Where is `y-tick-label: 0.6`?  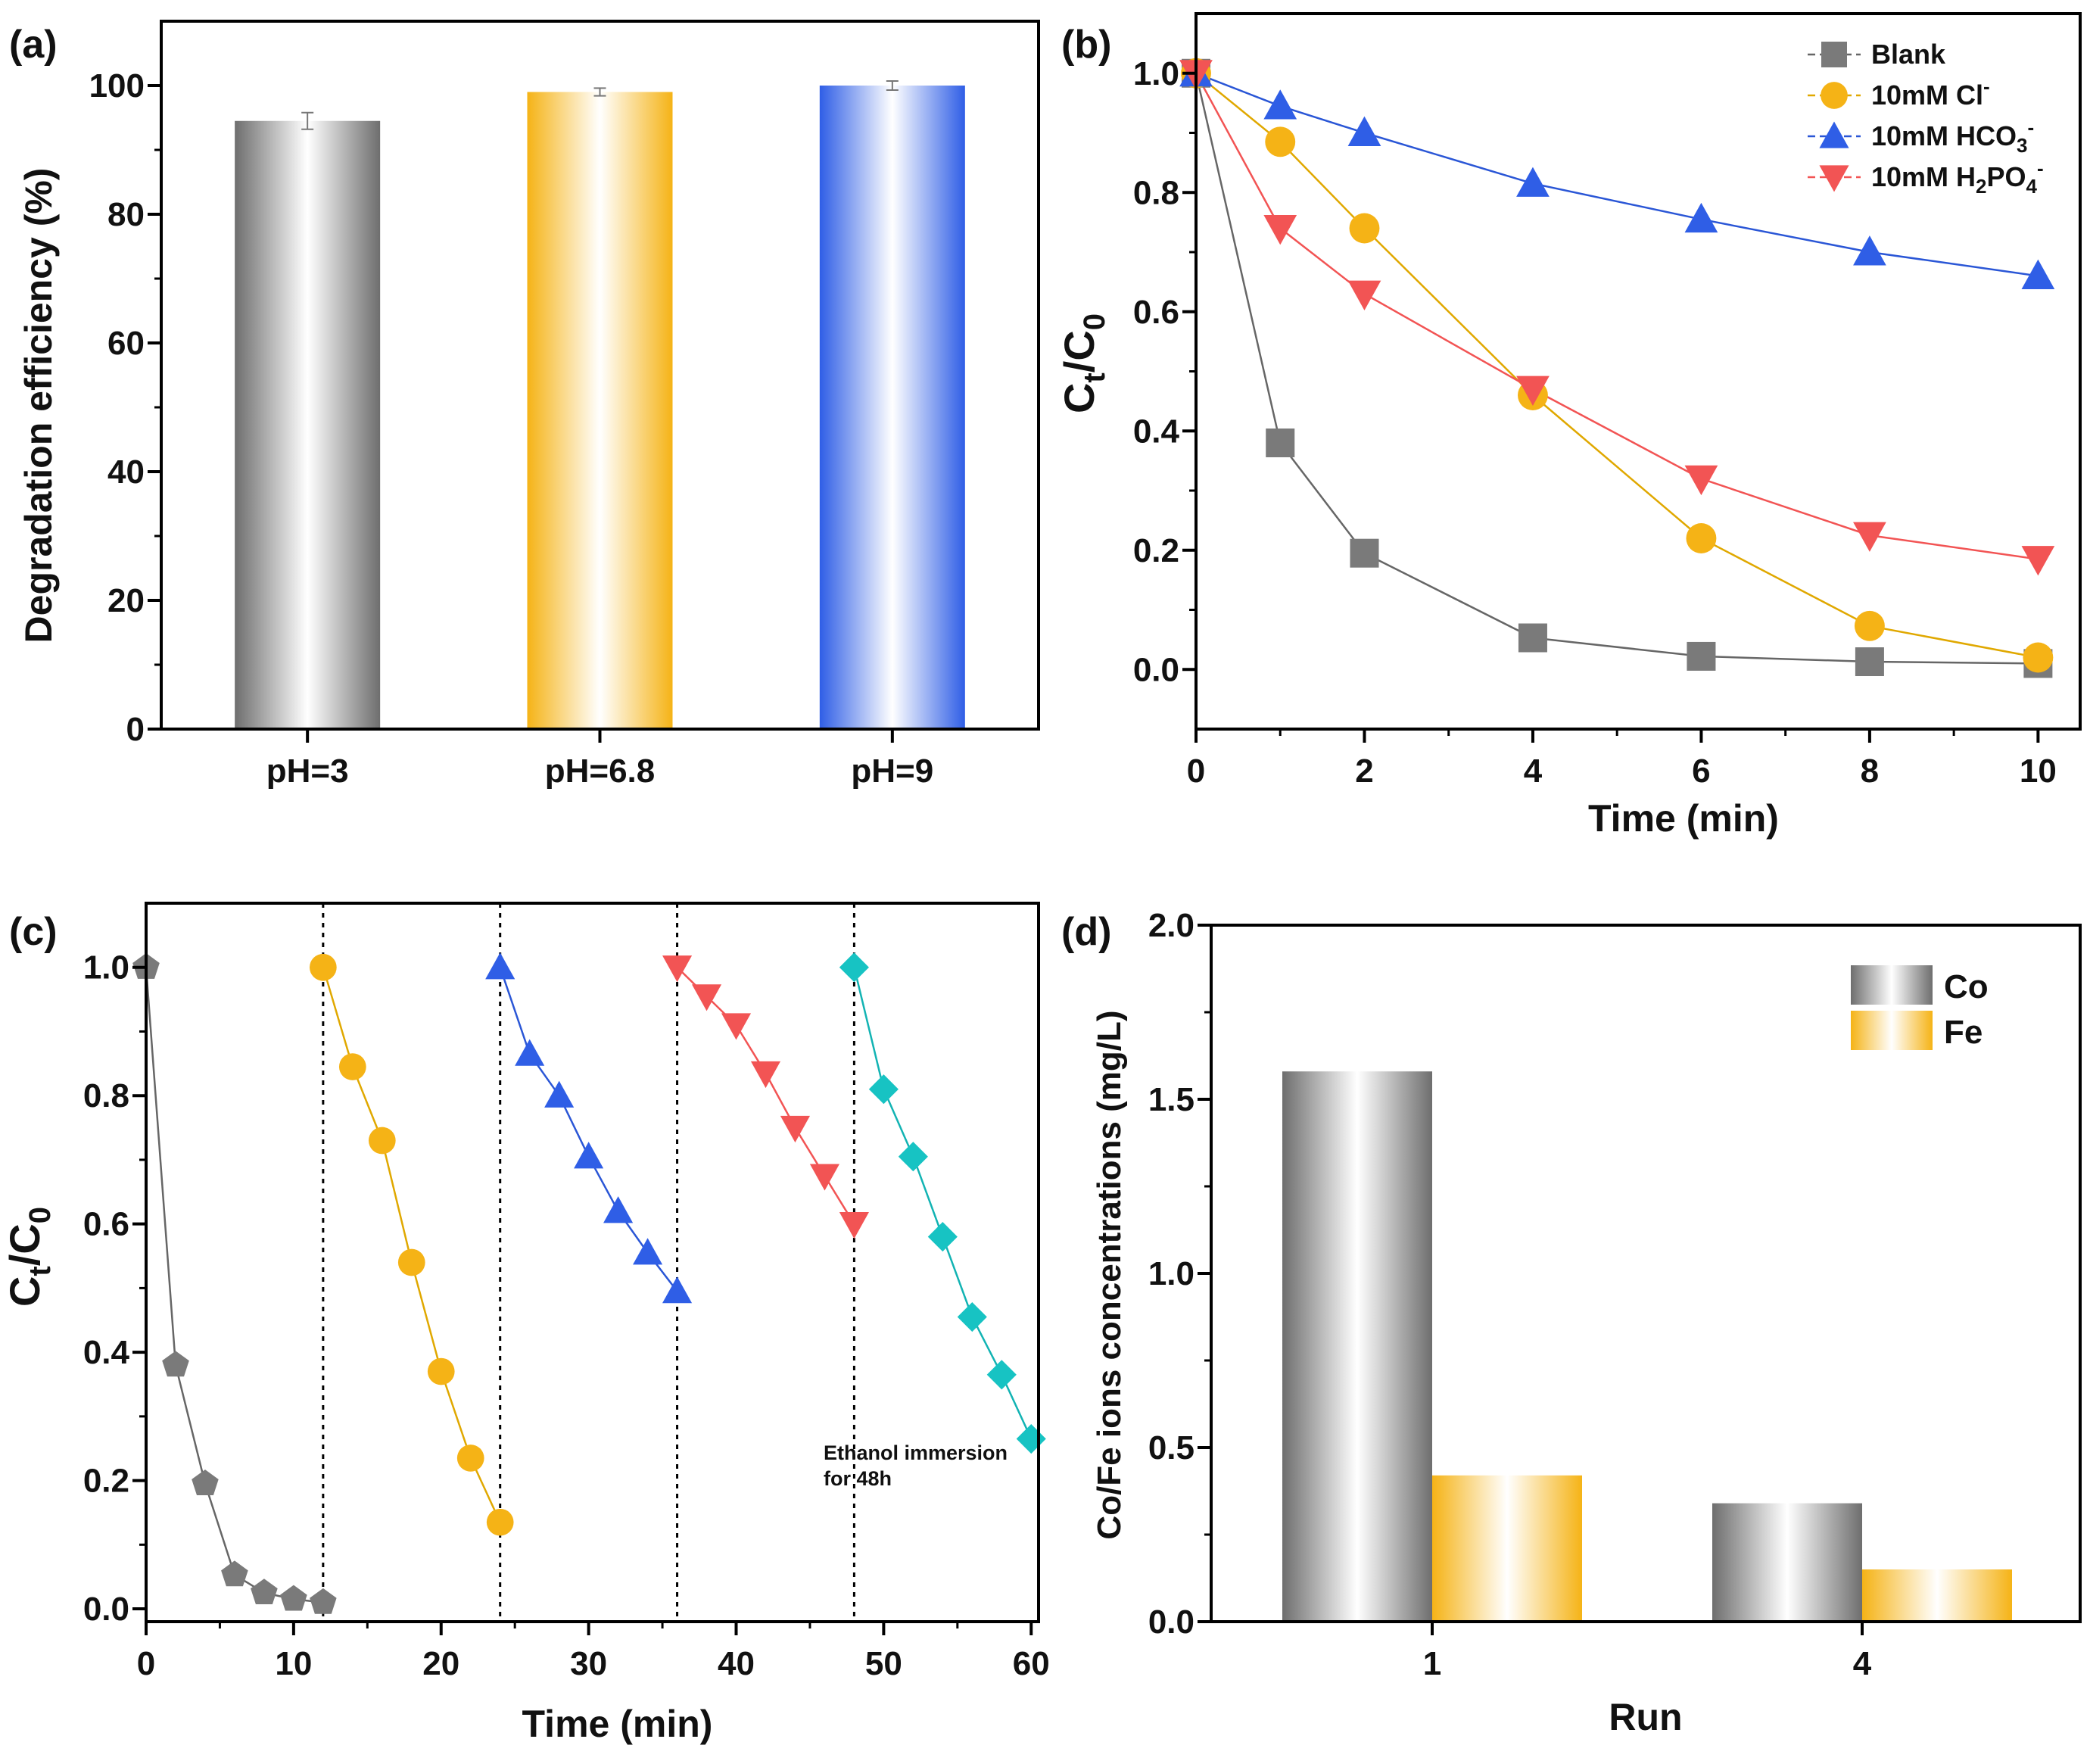 y-tick-label: 0.6 is located at coordinates (1156, 312).